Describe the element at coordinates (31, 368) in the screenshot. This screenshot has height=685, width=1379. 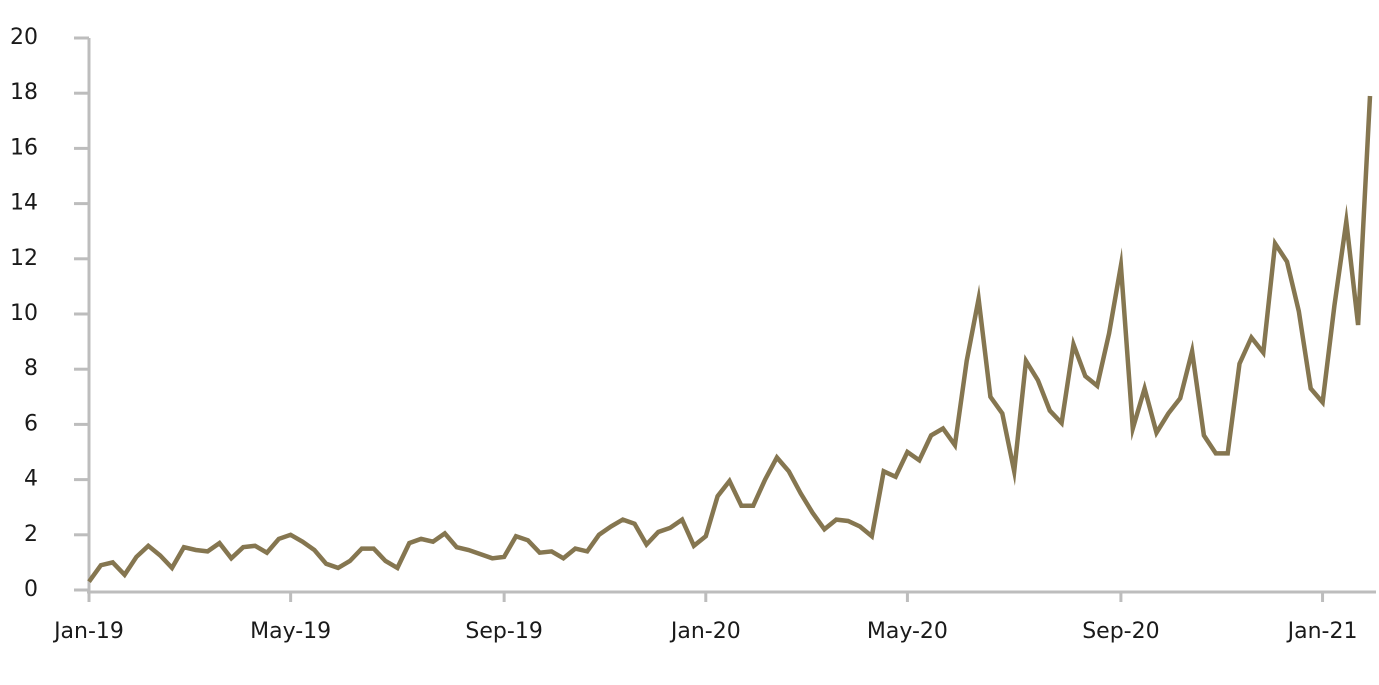
I see `y-tick-label: 8` at that location.